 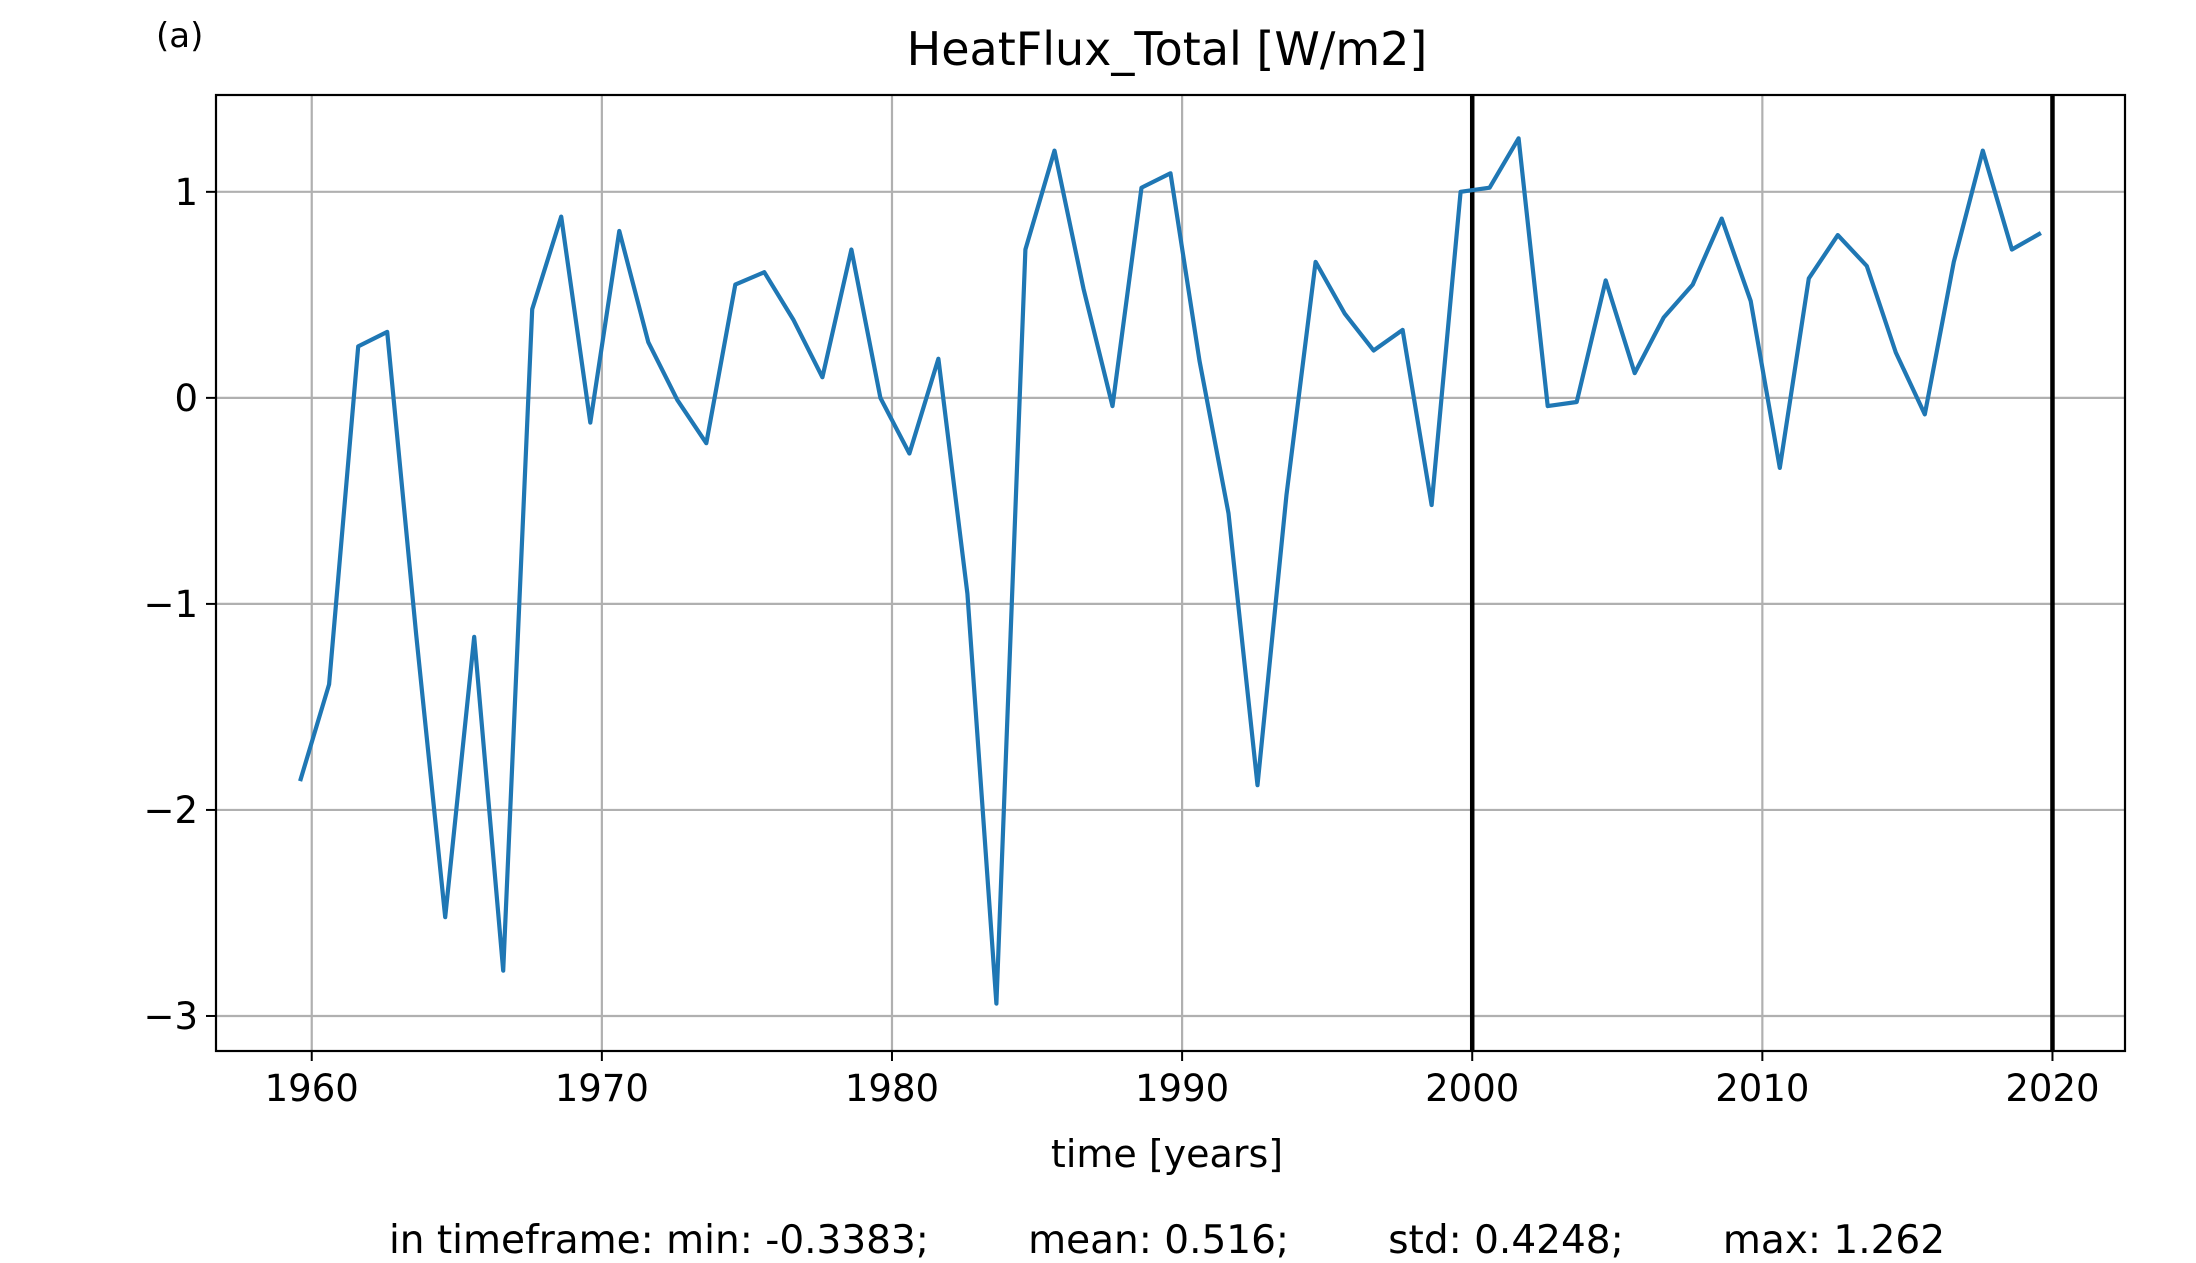 What do you see at coordinates (186, 398) in the screenshot?
I see `y-tick-label: 0` at bounding box center [186, 398].